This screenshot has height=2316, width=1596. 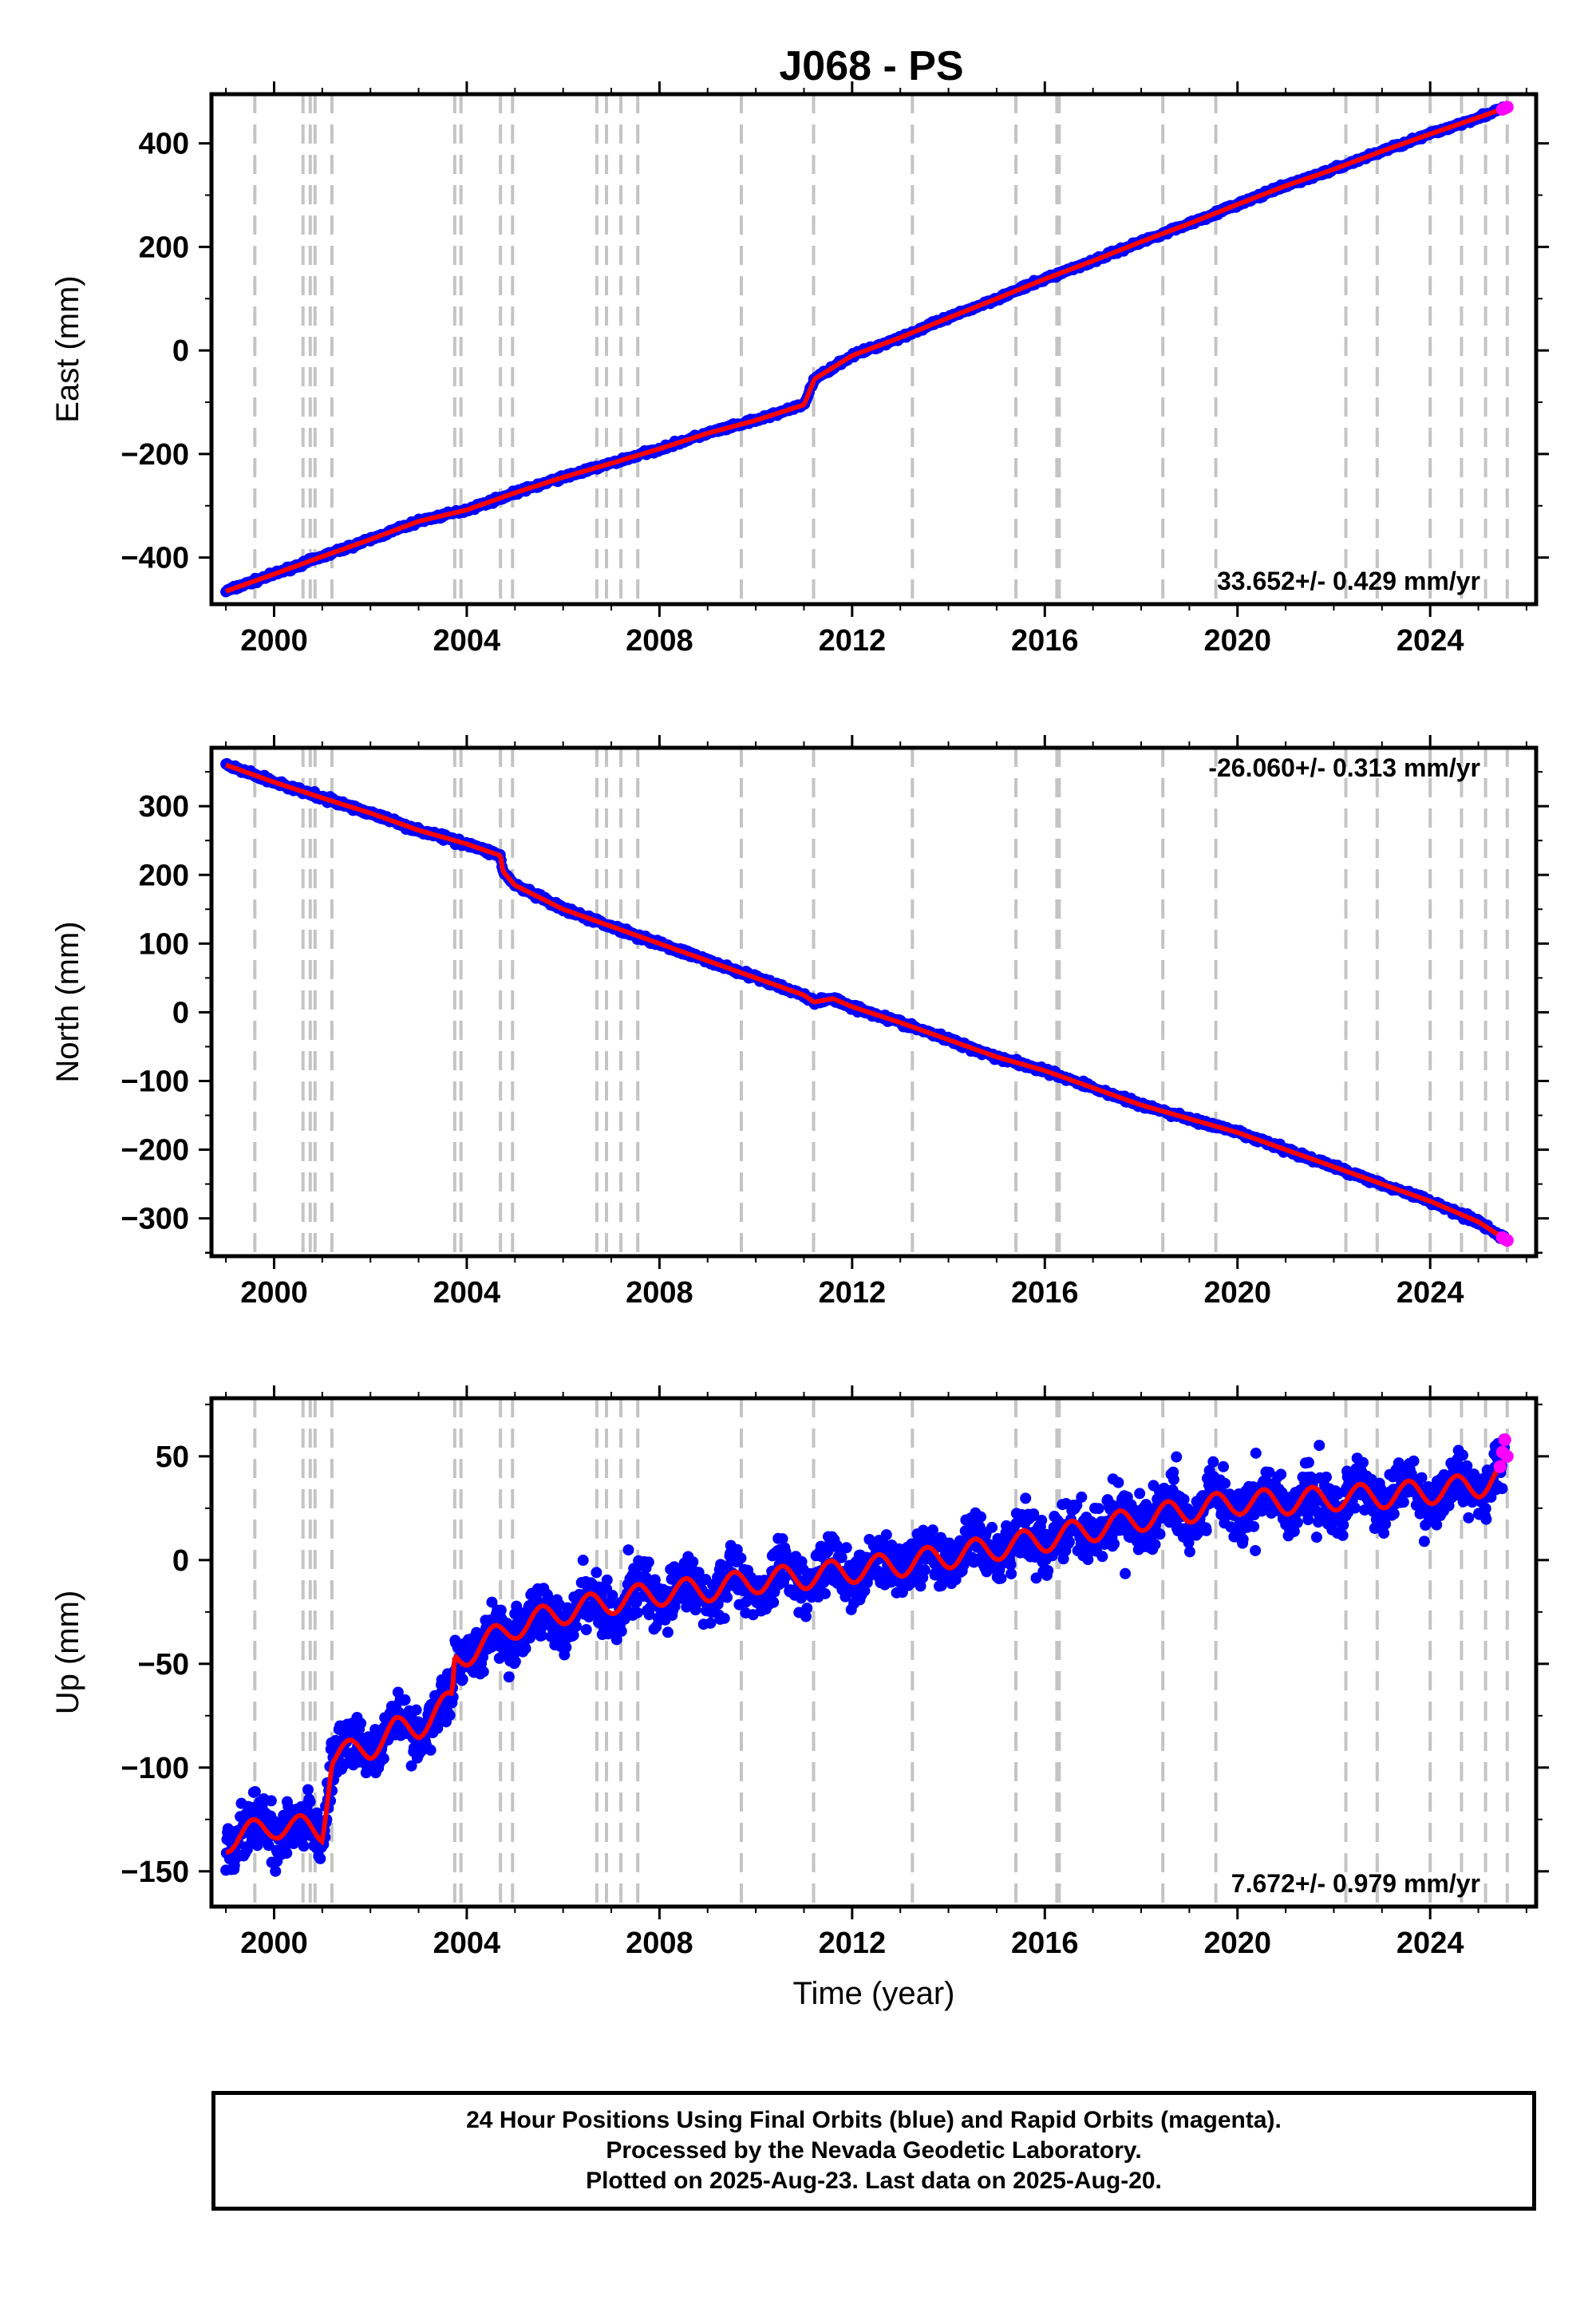 I want to click on y-axis-label: North (mm), so click(x=67, y=1001).